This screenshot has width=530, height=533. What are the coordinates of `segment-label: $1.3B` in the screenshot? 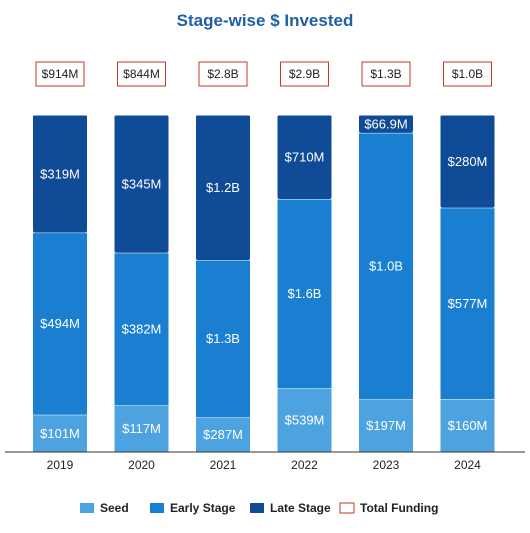 It's located at (223, 338).